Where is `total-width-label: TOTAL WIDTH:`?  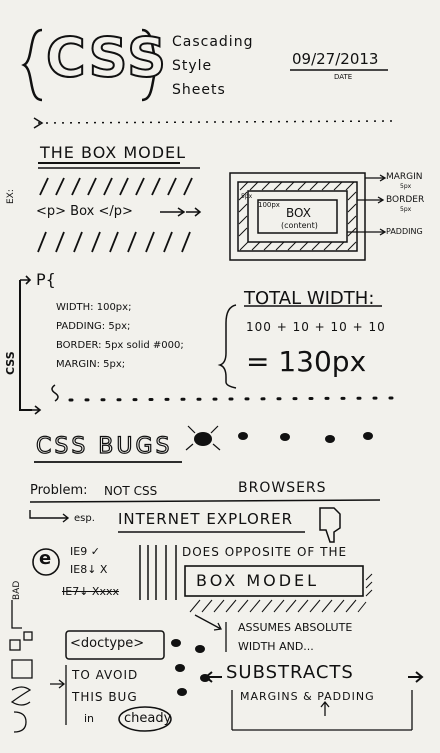 total-width-label: TOTAL WIDTH: is located at coordinates (309, 298).